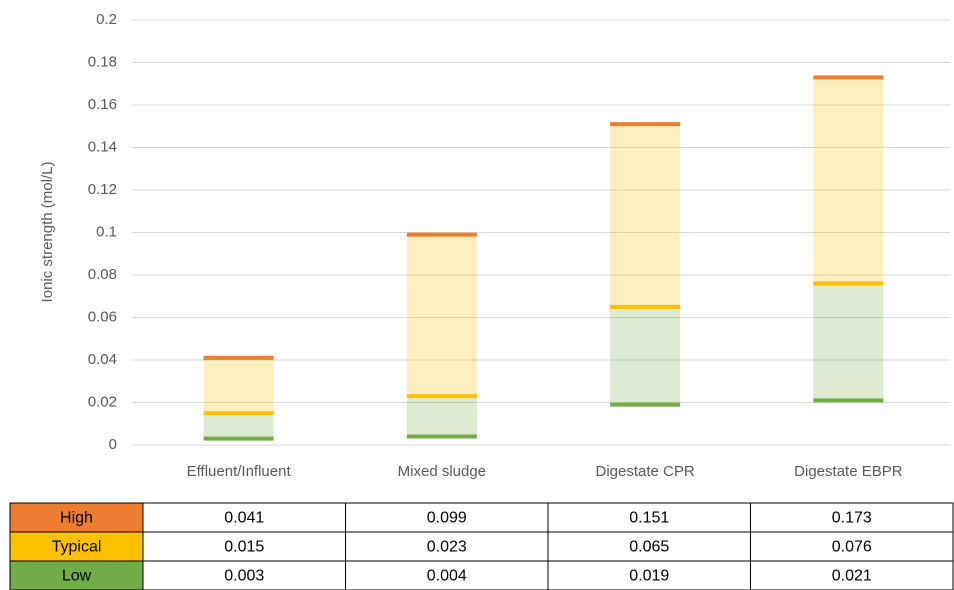 This screenshot has height=590, width=954. What do you see at coordinates (649, 518) in the screenshot?
I see `table-value: 0.151` at bounding box center [649, 518].